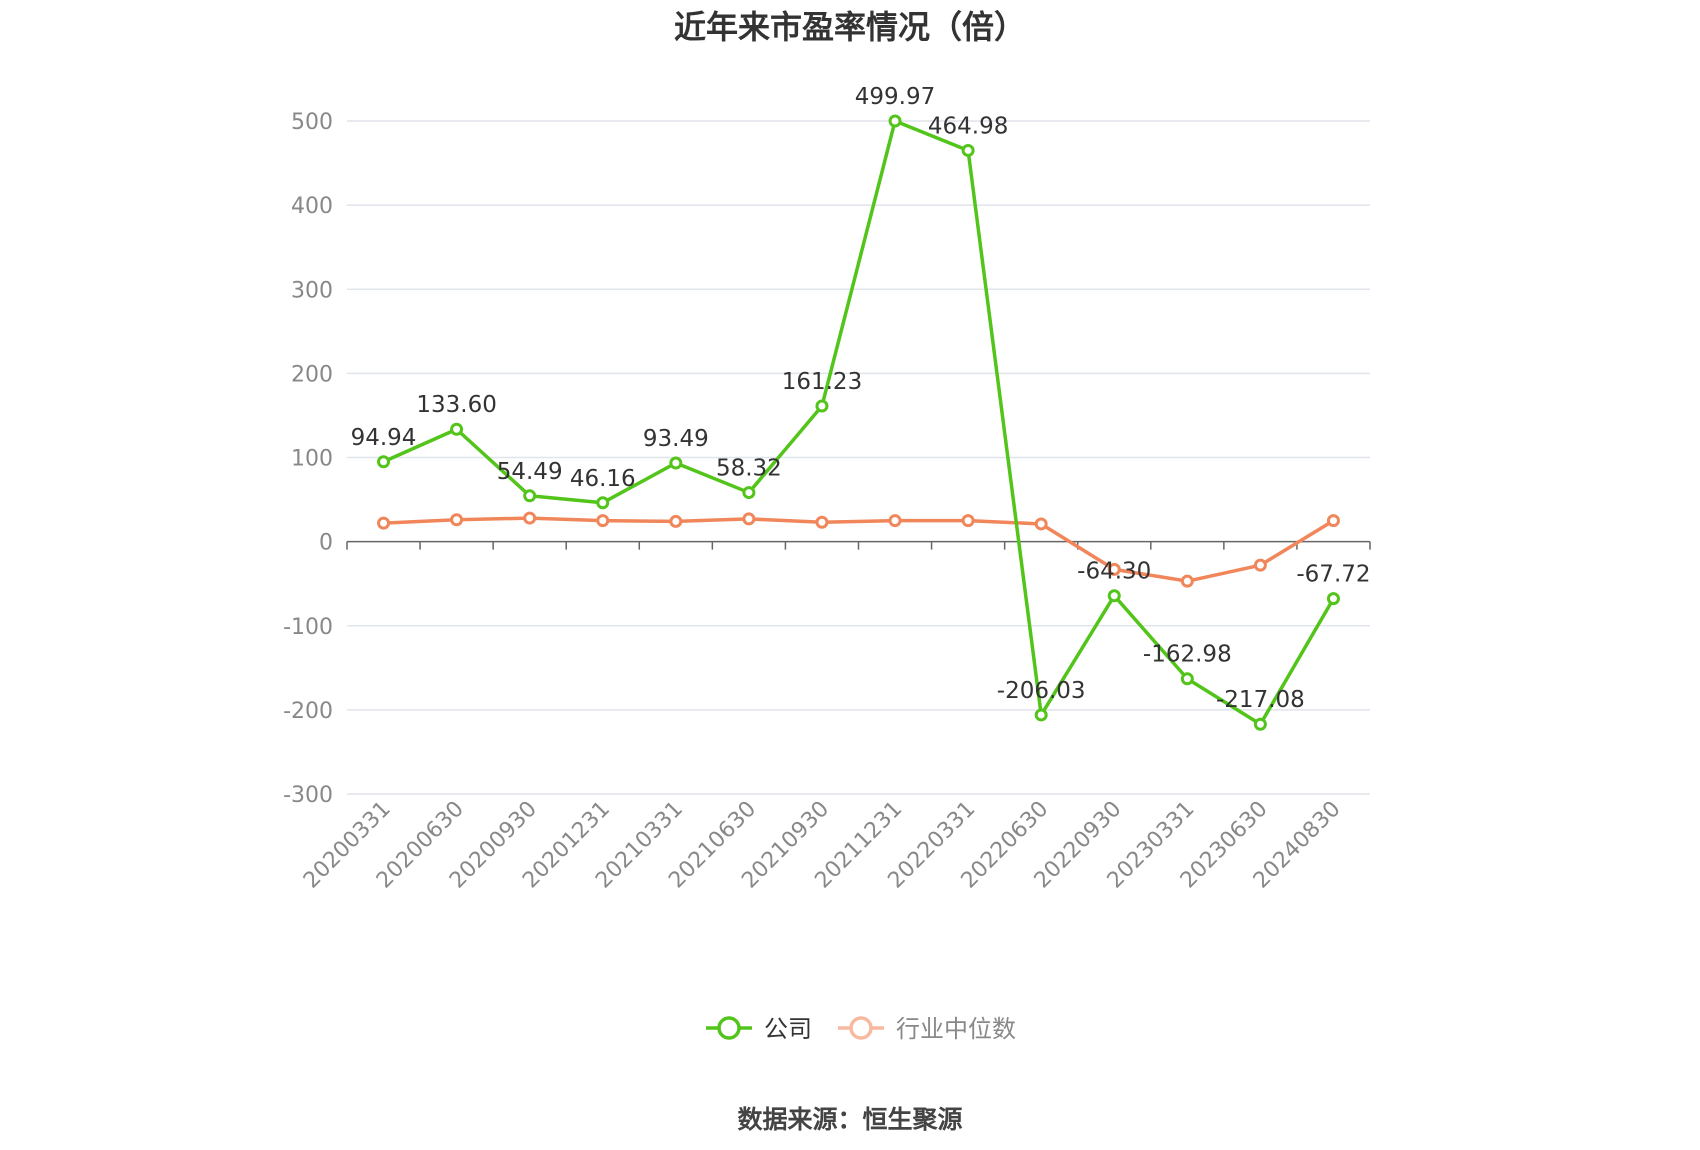 Image resolution: width=1700 pixels, height=1150 pixels. Describe the element at coordinates (749, 469) in the screenshot. I see `data-label: 58.32` at that location.